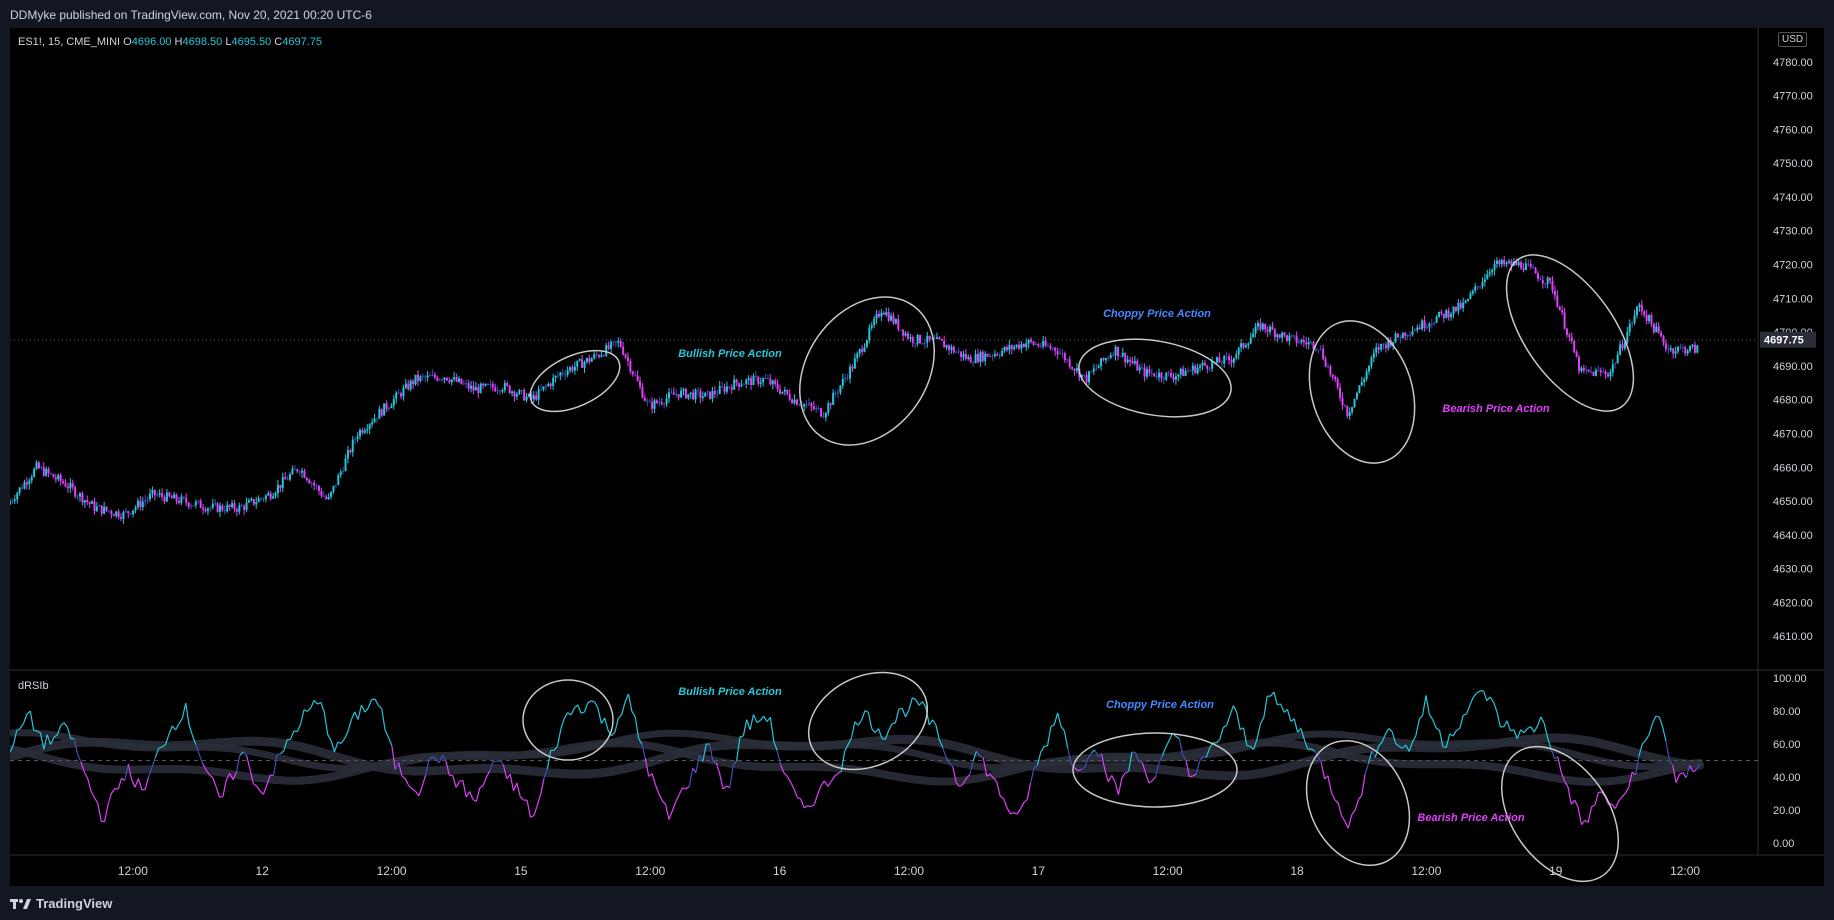  Describe the element at coordinates (1793, 39) in the screenshot. I see `currency-badge: USD` at that location.